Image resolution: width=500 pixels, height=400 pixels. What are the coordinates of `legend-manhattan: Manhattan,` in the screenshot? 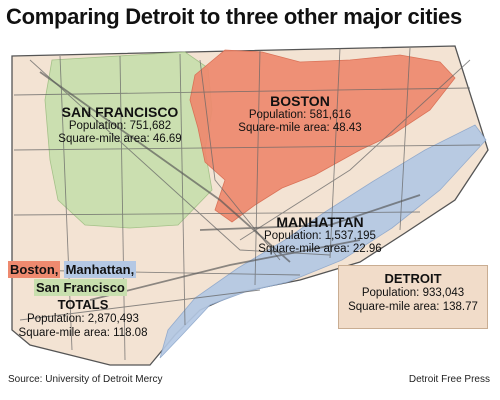 It's located at (100, 269).